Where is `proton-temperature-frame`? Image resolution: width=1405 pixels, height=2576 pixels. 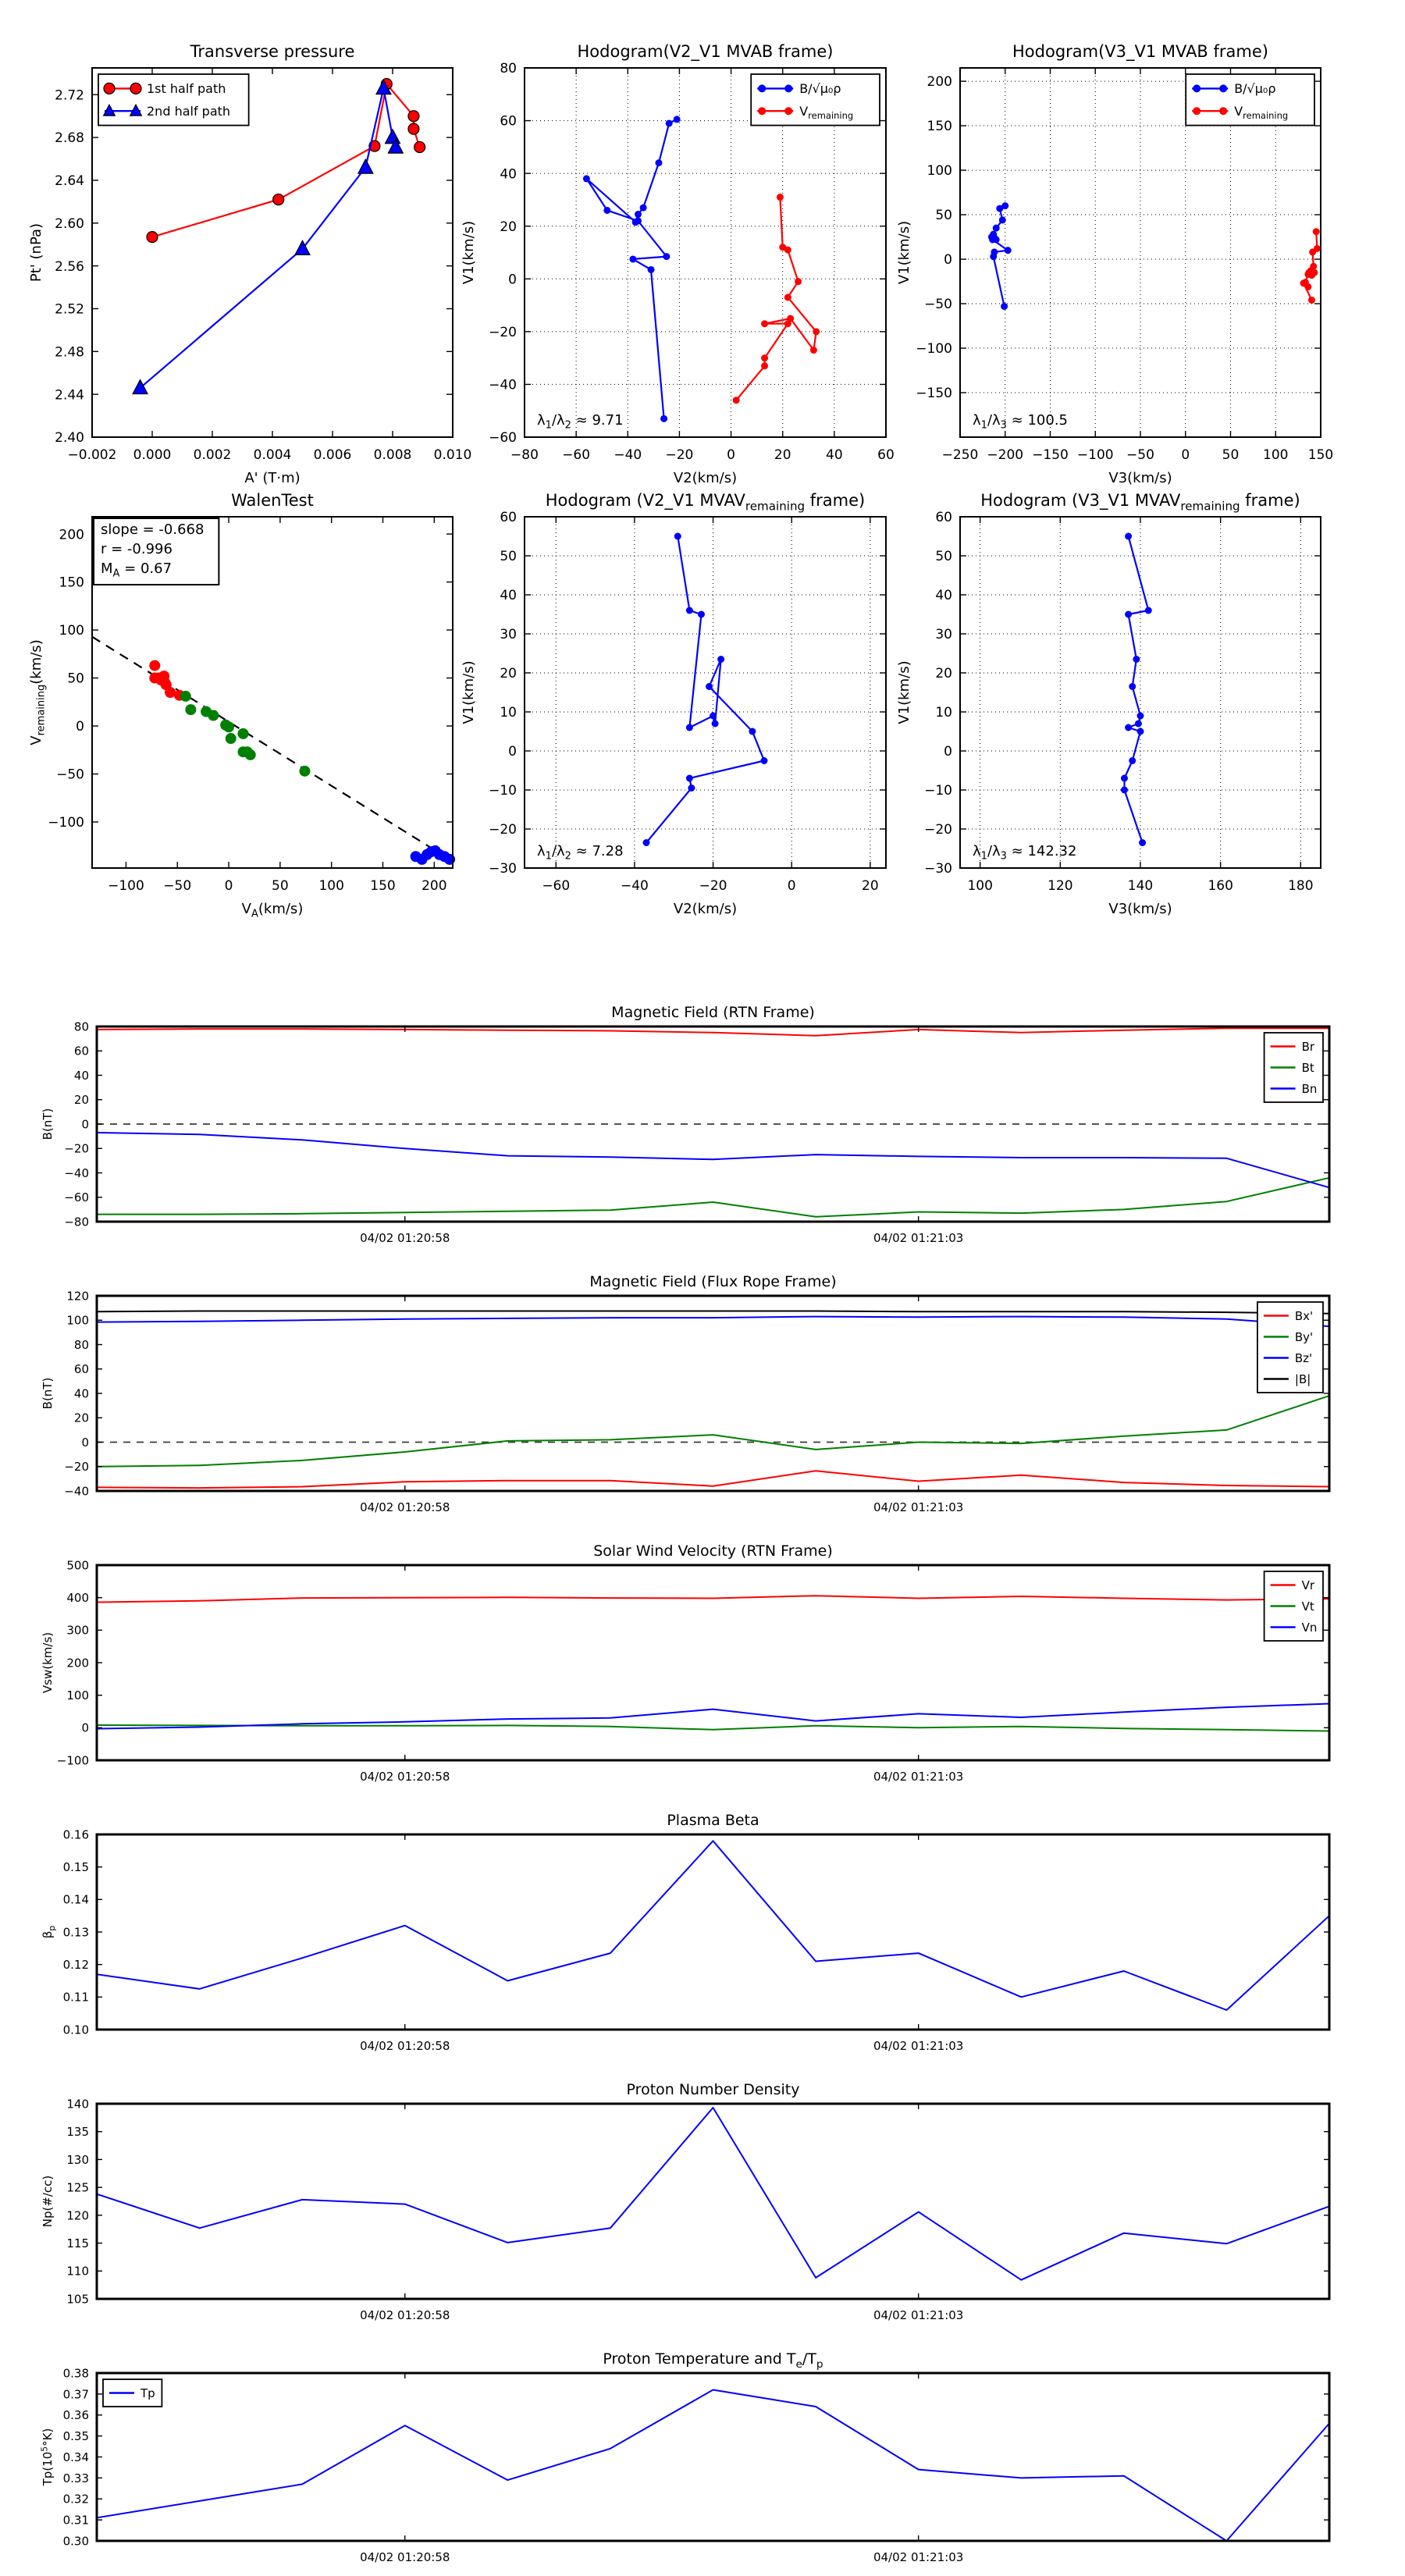 proton-temperature-frame is located at coordinates (713, 2456).